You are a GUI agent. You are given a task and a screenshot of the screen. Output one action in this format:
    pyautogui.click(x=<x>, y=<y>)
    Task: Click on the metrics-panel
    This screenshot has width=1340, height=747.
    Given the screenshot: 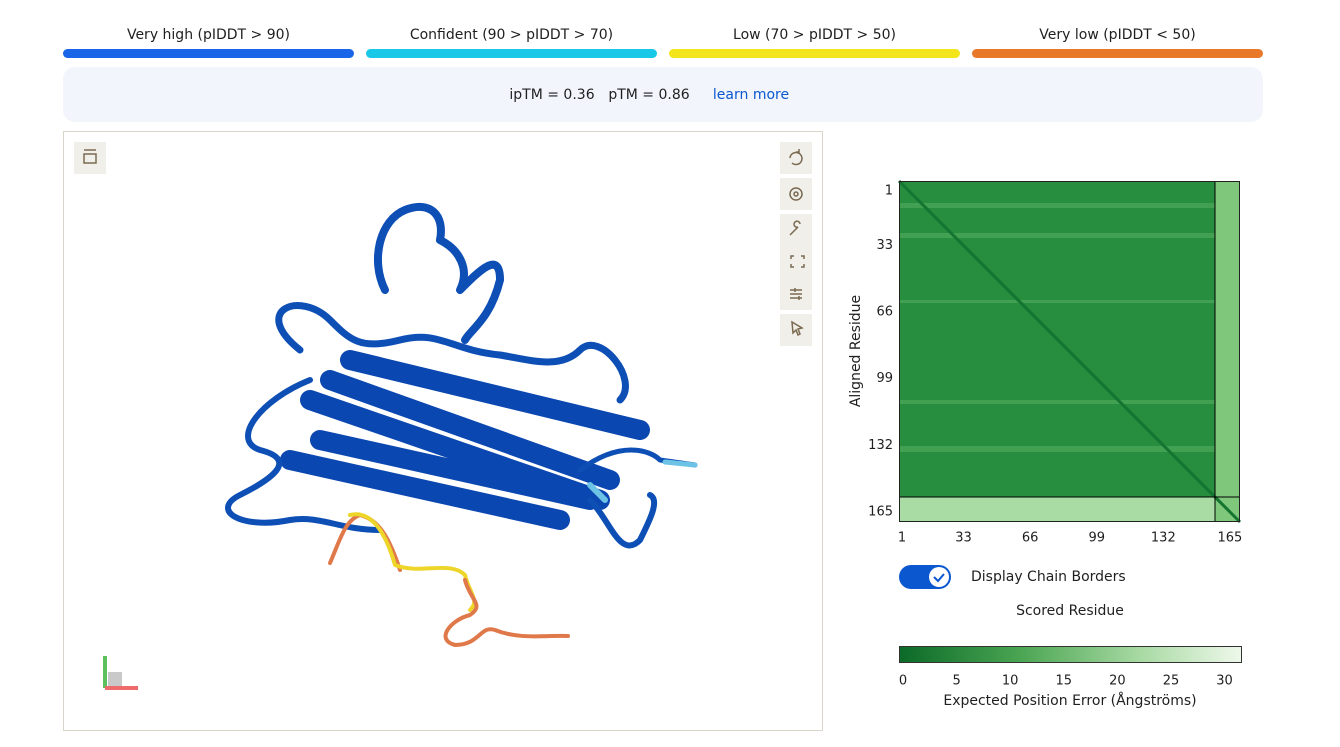 What is the action you would take?
    pyautogui.click(x=663, y=94)
    